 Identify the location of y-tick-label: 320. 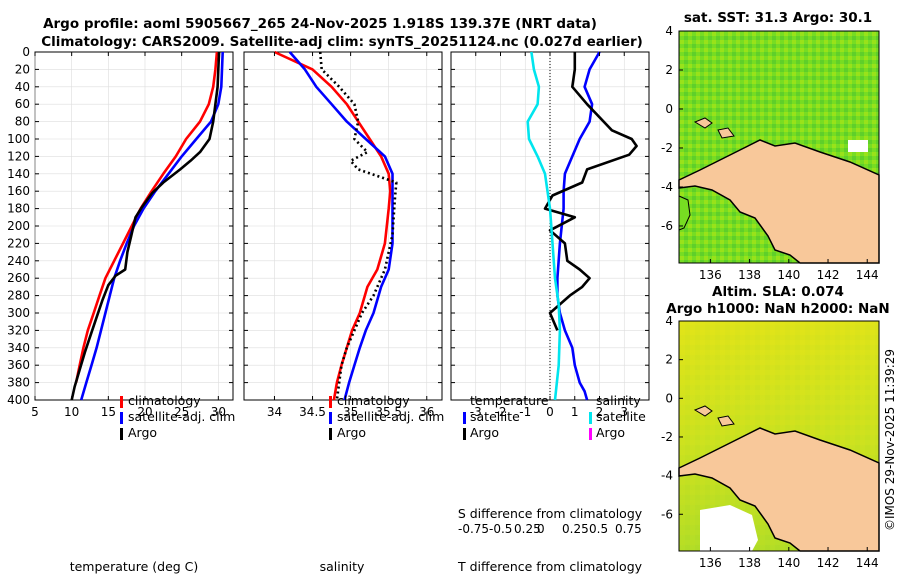
(18, 330).